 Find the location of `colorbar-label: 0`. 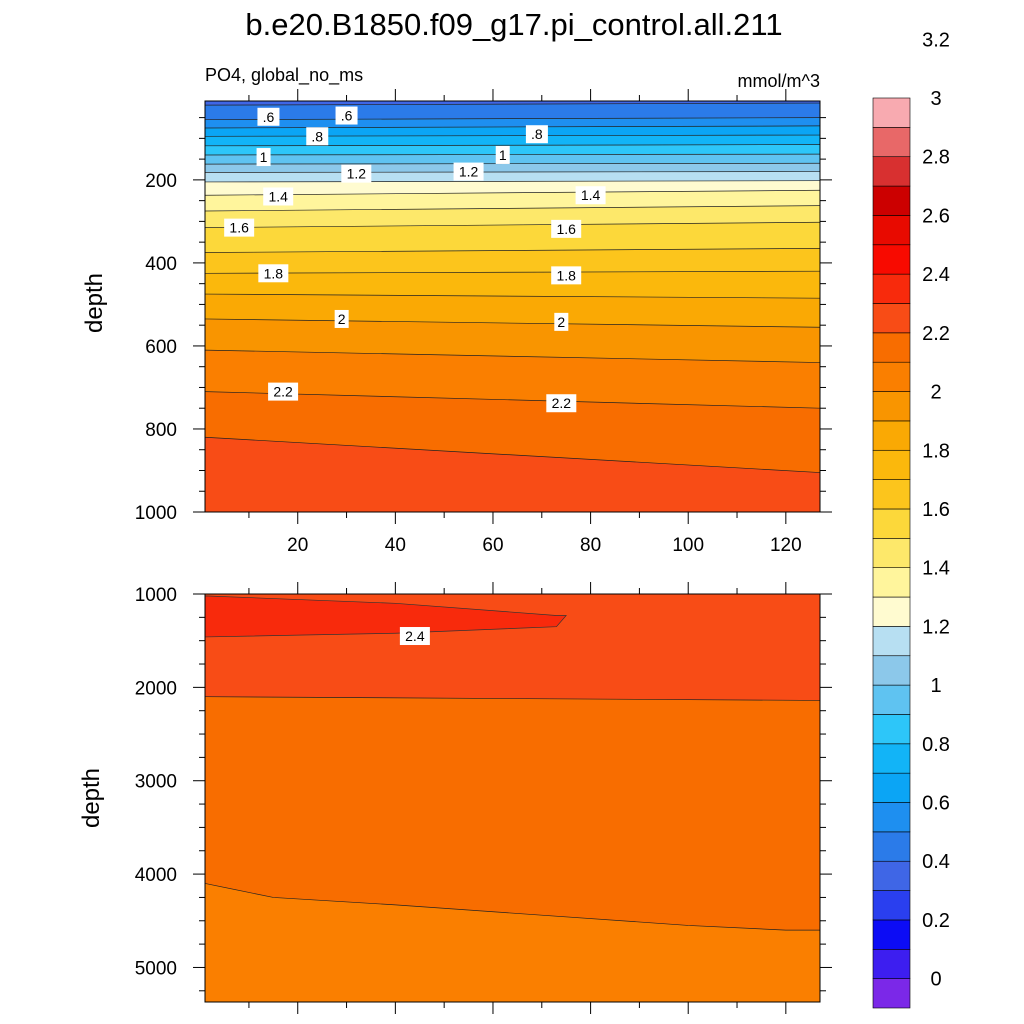

colorbar-label: 0 is located at coordinates (935, 980).